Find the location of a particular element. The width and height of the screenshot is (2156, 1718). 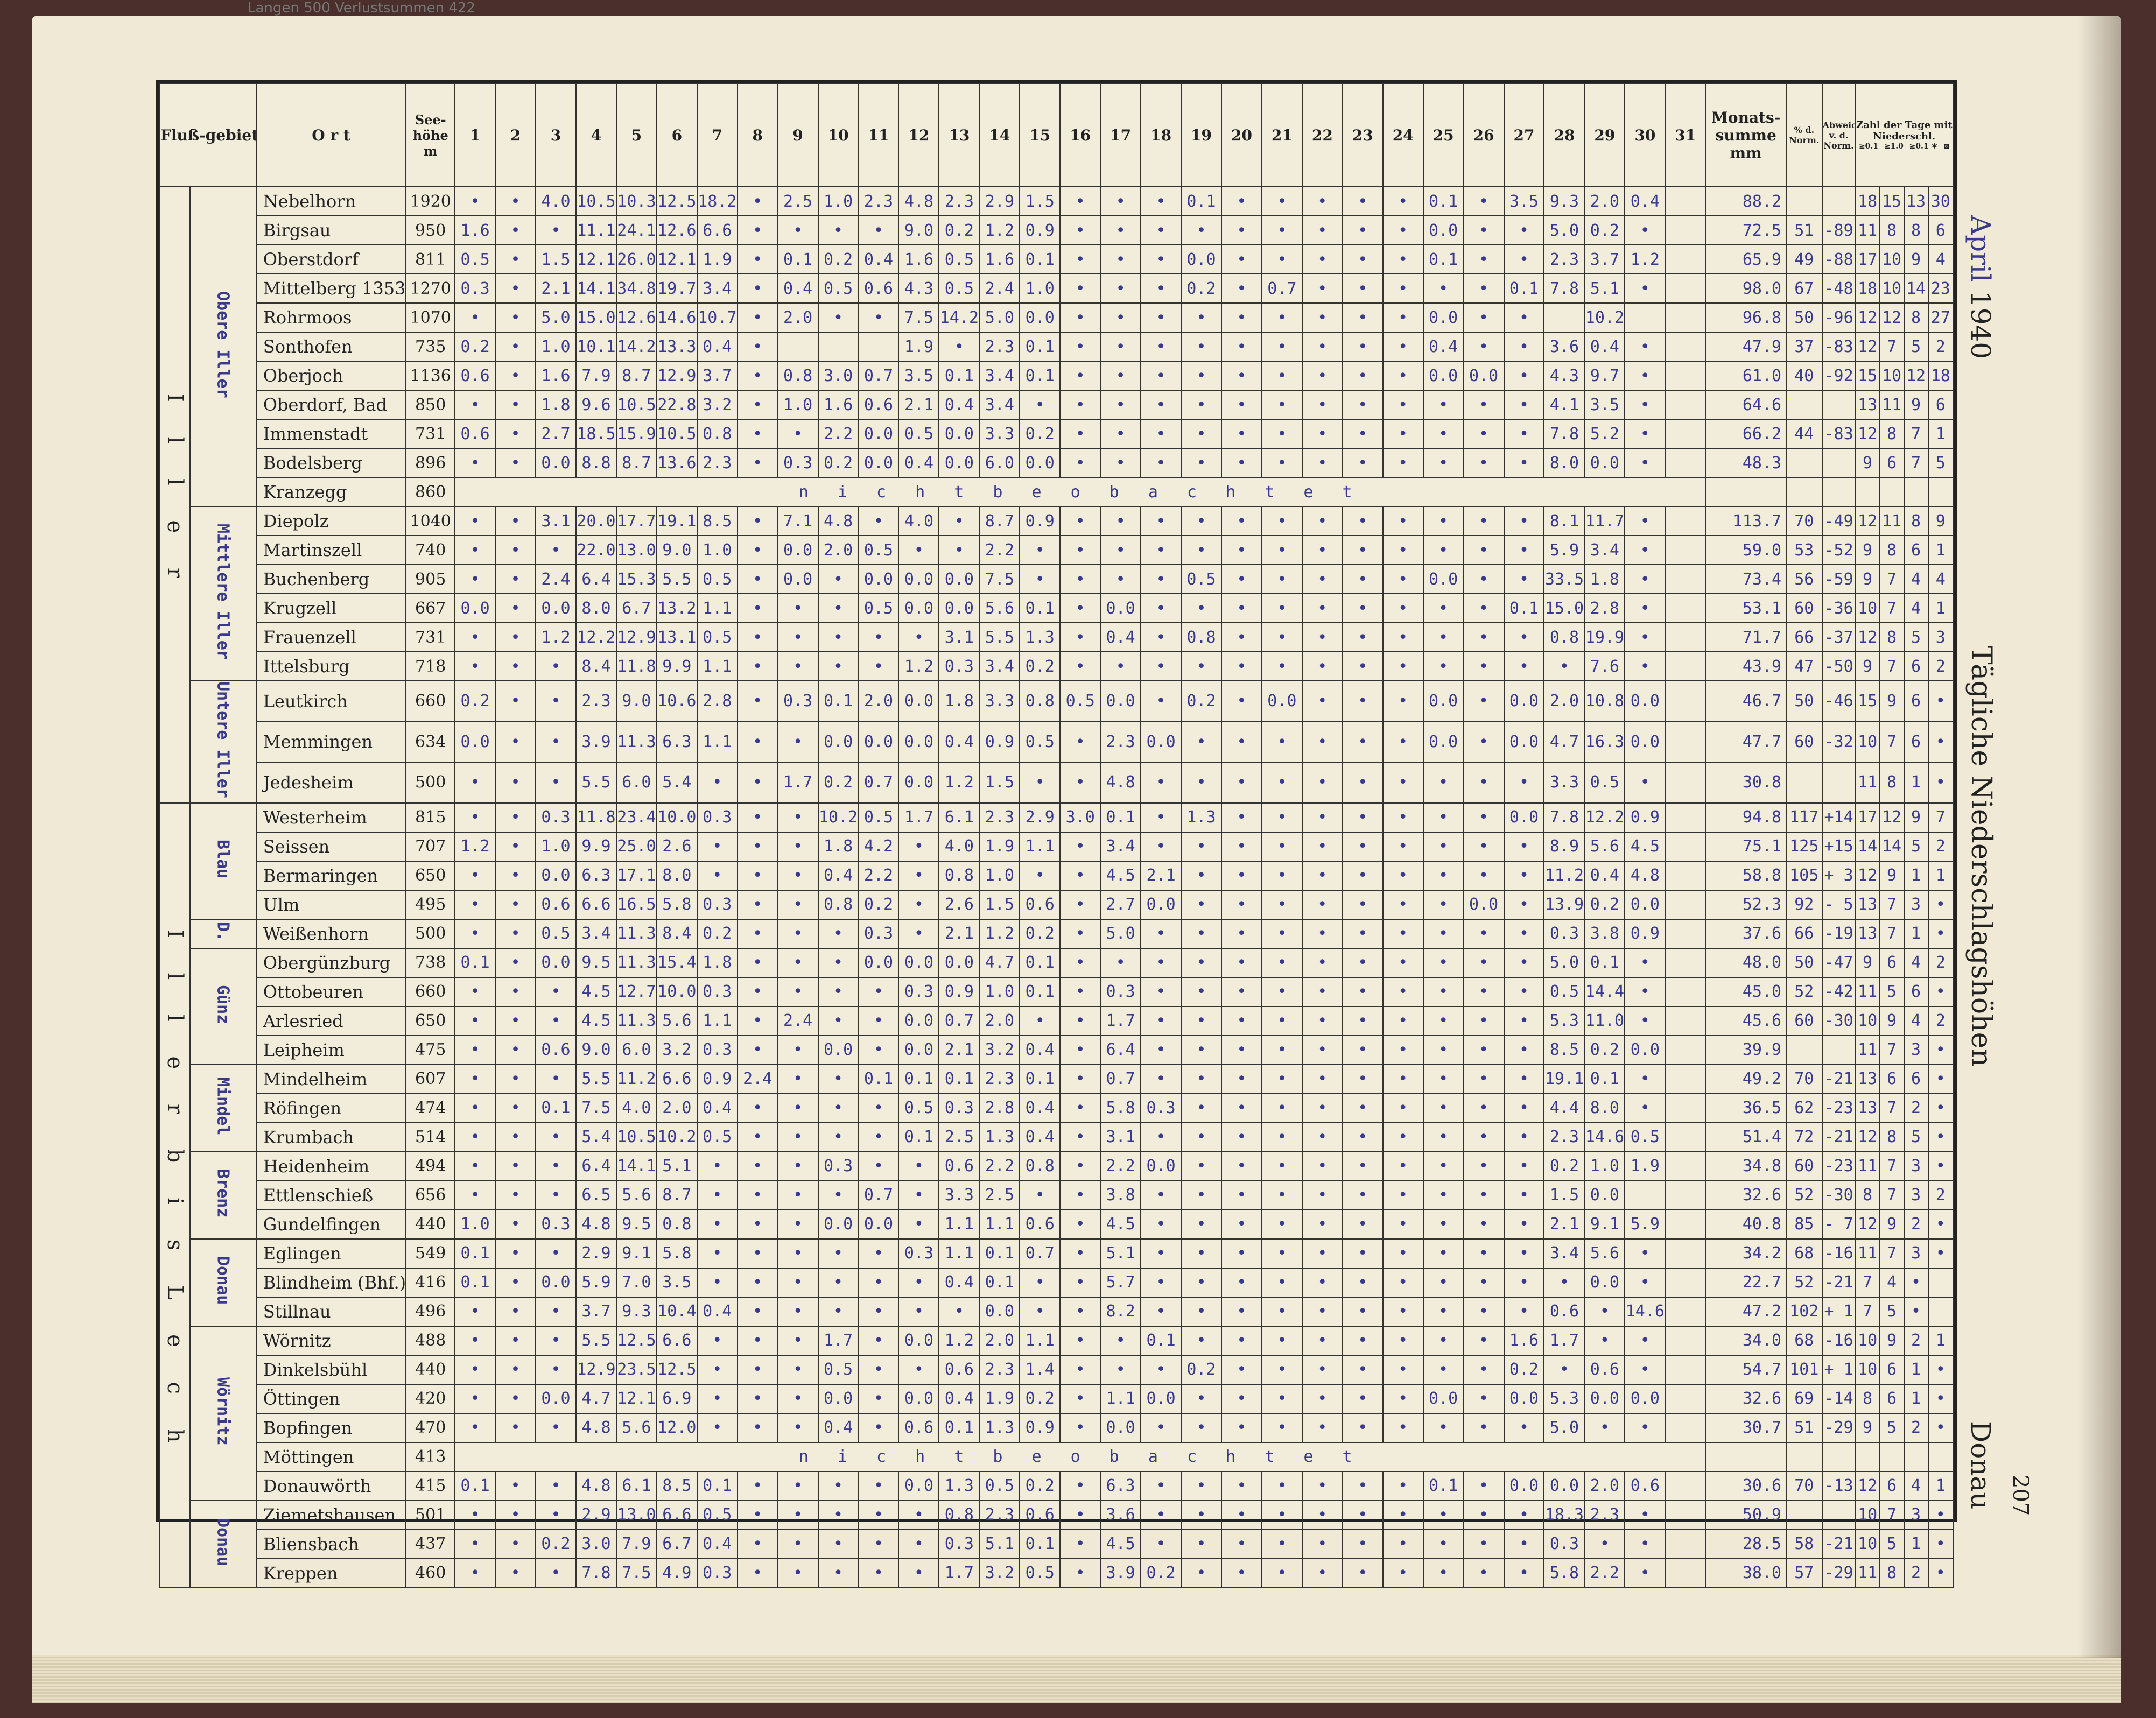

deviation: -21 is located at coordinates (1838, 1079).